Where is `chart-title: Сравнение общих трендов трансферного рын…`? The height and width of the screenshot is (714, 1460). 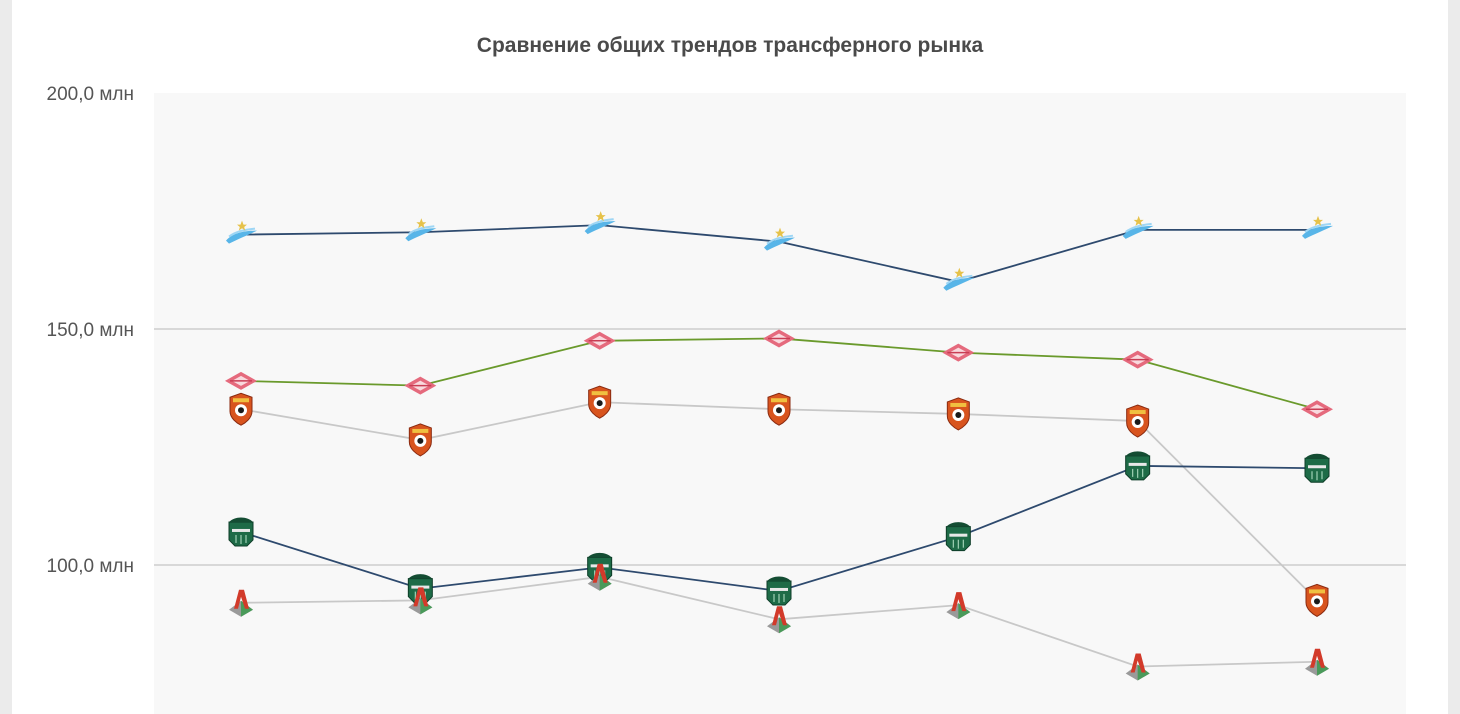
chart-title: Сравнение общих трендов трансферного рын… is located at coordinates (730, 45).